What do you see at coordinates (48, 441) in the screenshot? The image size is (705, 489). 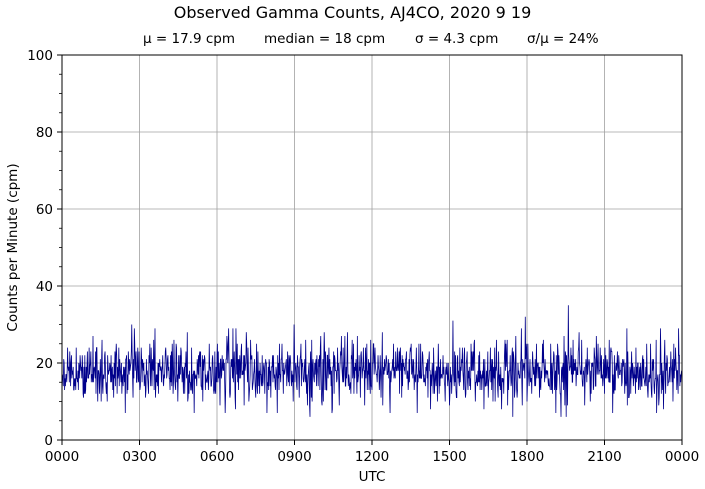 I see `y-tick-label: 0` at bounding box center [48, 441].